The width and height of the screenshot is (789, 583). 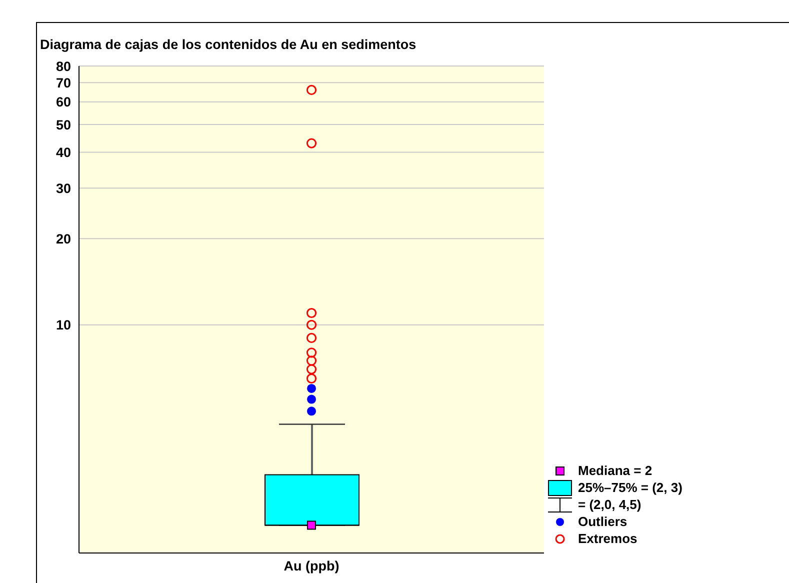 I want to click on y-tick-label: 30, so click(x=63, y=188).